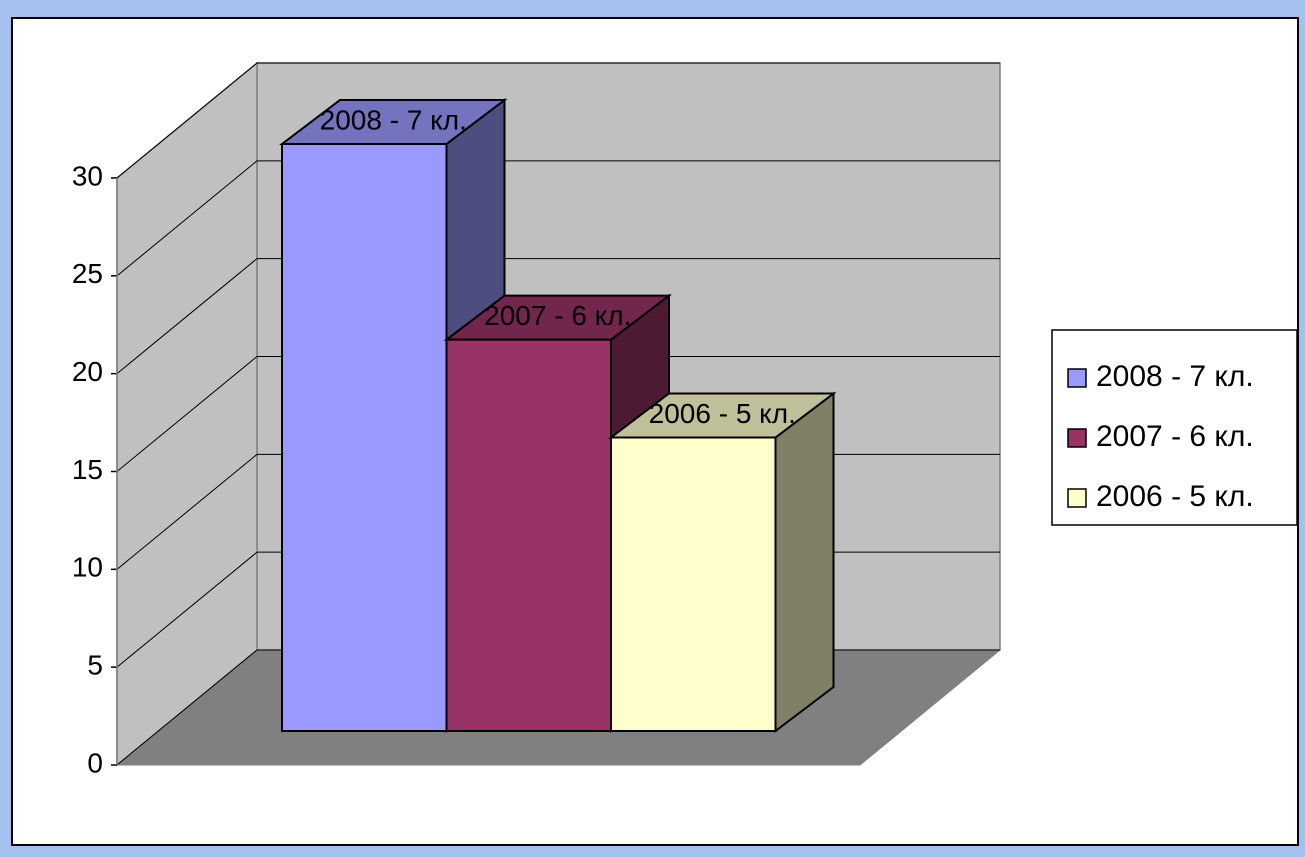 The image size is (1305, 857). What do you see at coordinates (87, 175) in the screenshot?
I see `y-tick-label: 30` at bounding box center [87, 175].